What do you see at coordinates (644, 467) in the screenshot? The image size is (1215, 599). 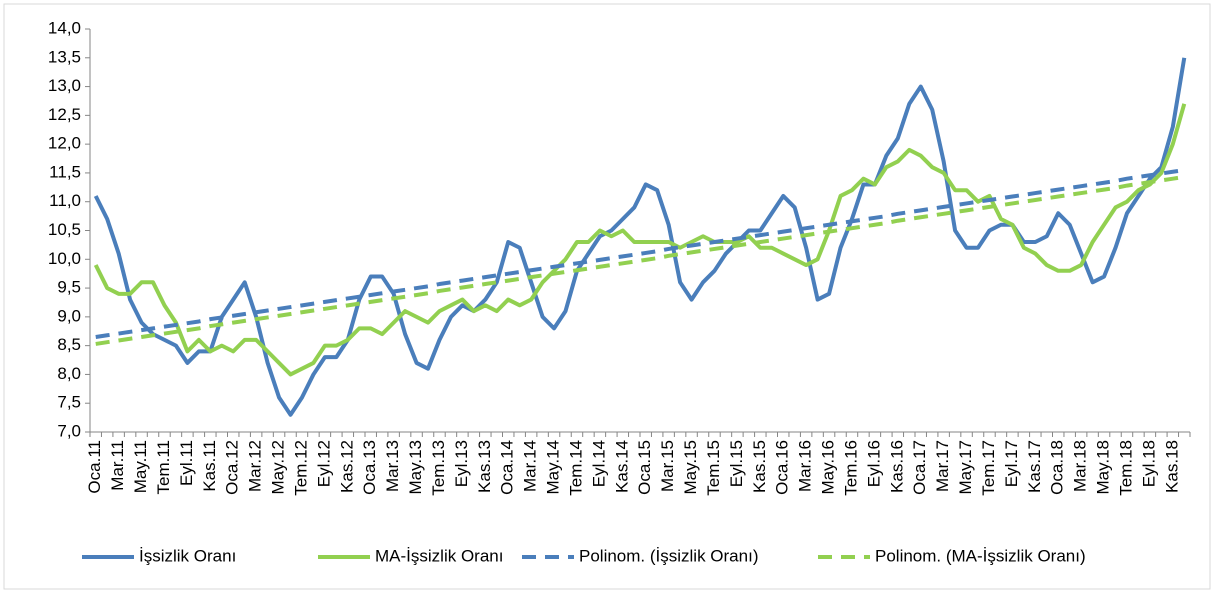 I see `x-tick-label: Oca.15` at bounding box center [644, 467].